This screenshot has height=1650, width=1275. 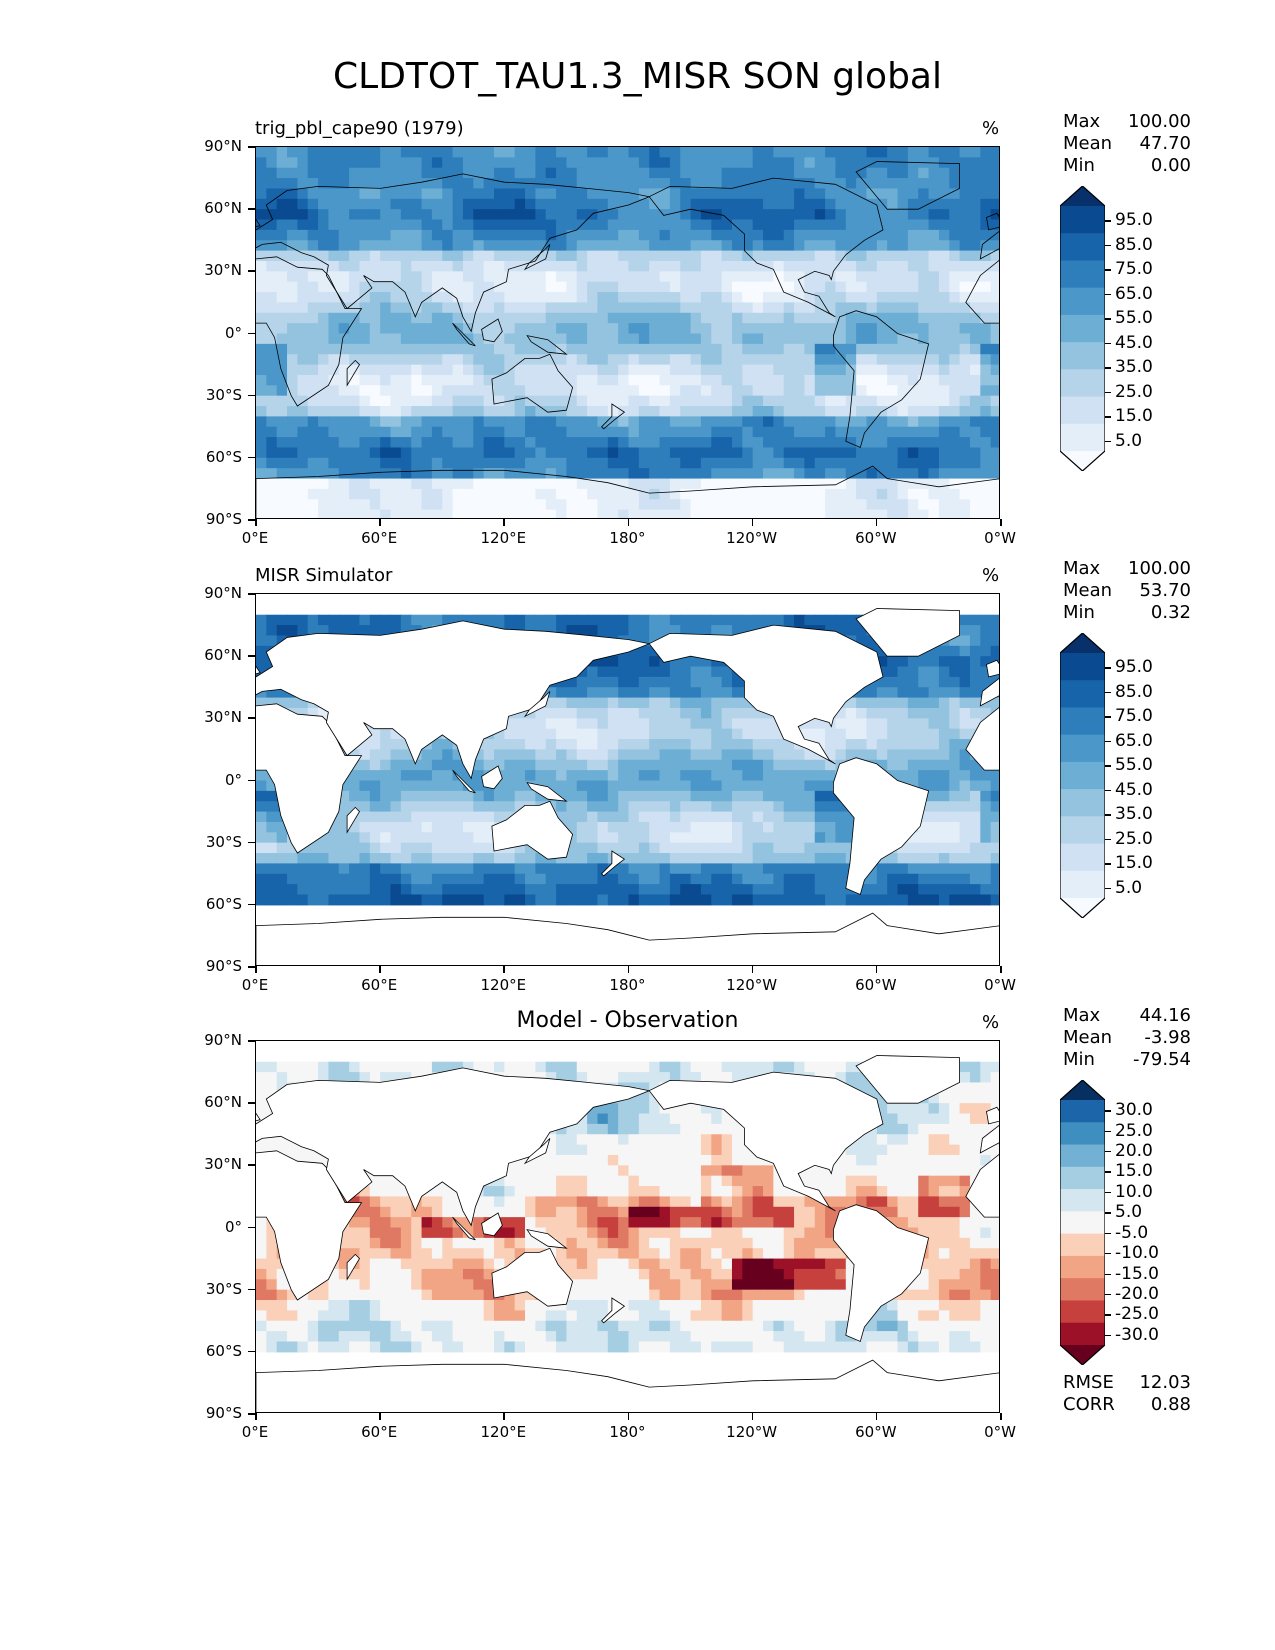 I want to click on panel-title: Model - Observation, so click(x=627, y=1020).